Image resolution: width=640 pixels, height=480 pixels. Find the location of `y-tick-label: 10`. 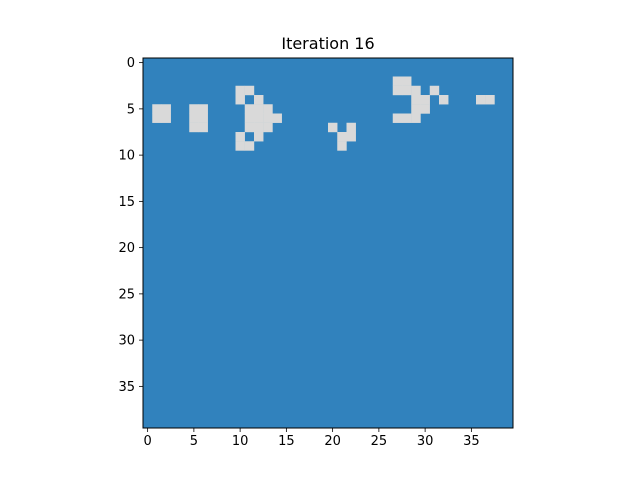

y-tick-label: 10 is located at coordinates (126, 156).